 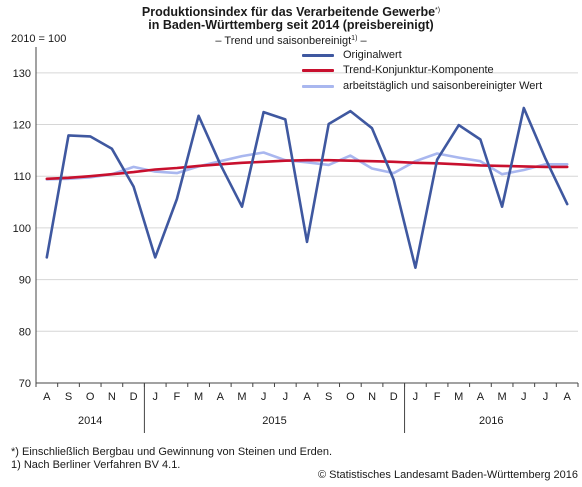 I want to click on y-tick-label-120: 120, so click(x=22, y=126).